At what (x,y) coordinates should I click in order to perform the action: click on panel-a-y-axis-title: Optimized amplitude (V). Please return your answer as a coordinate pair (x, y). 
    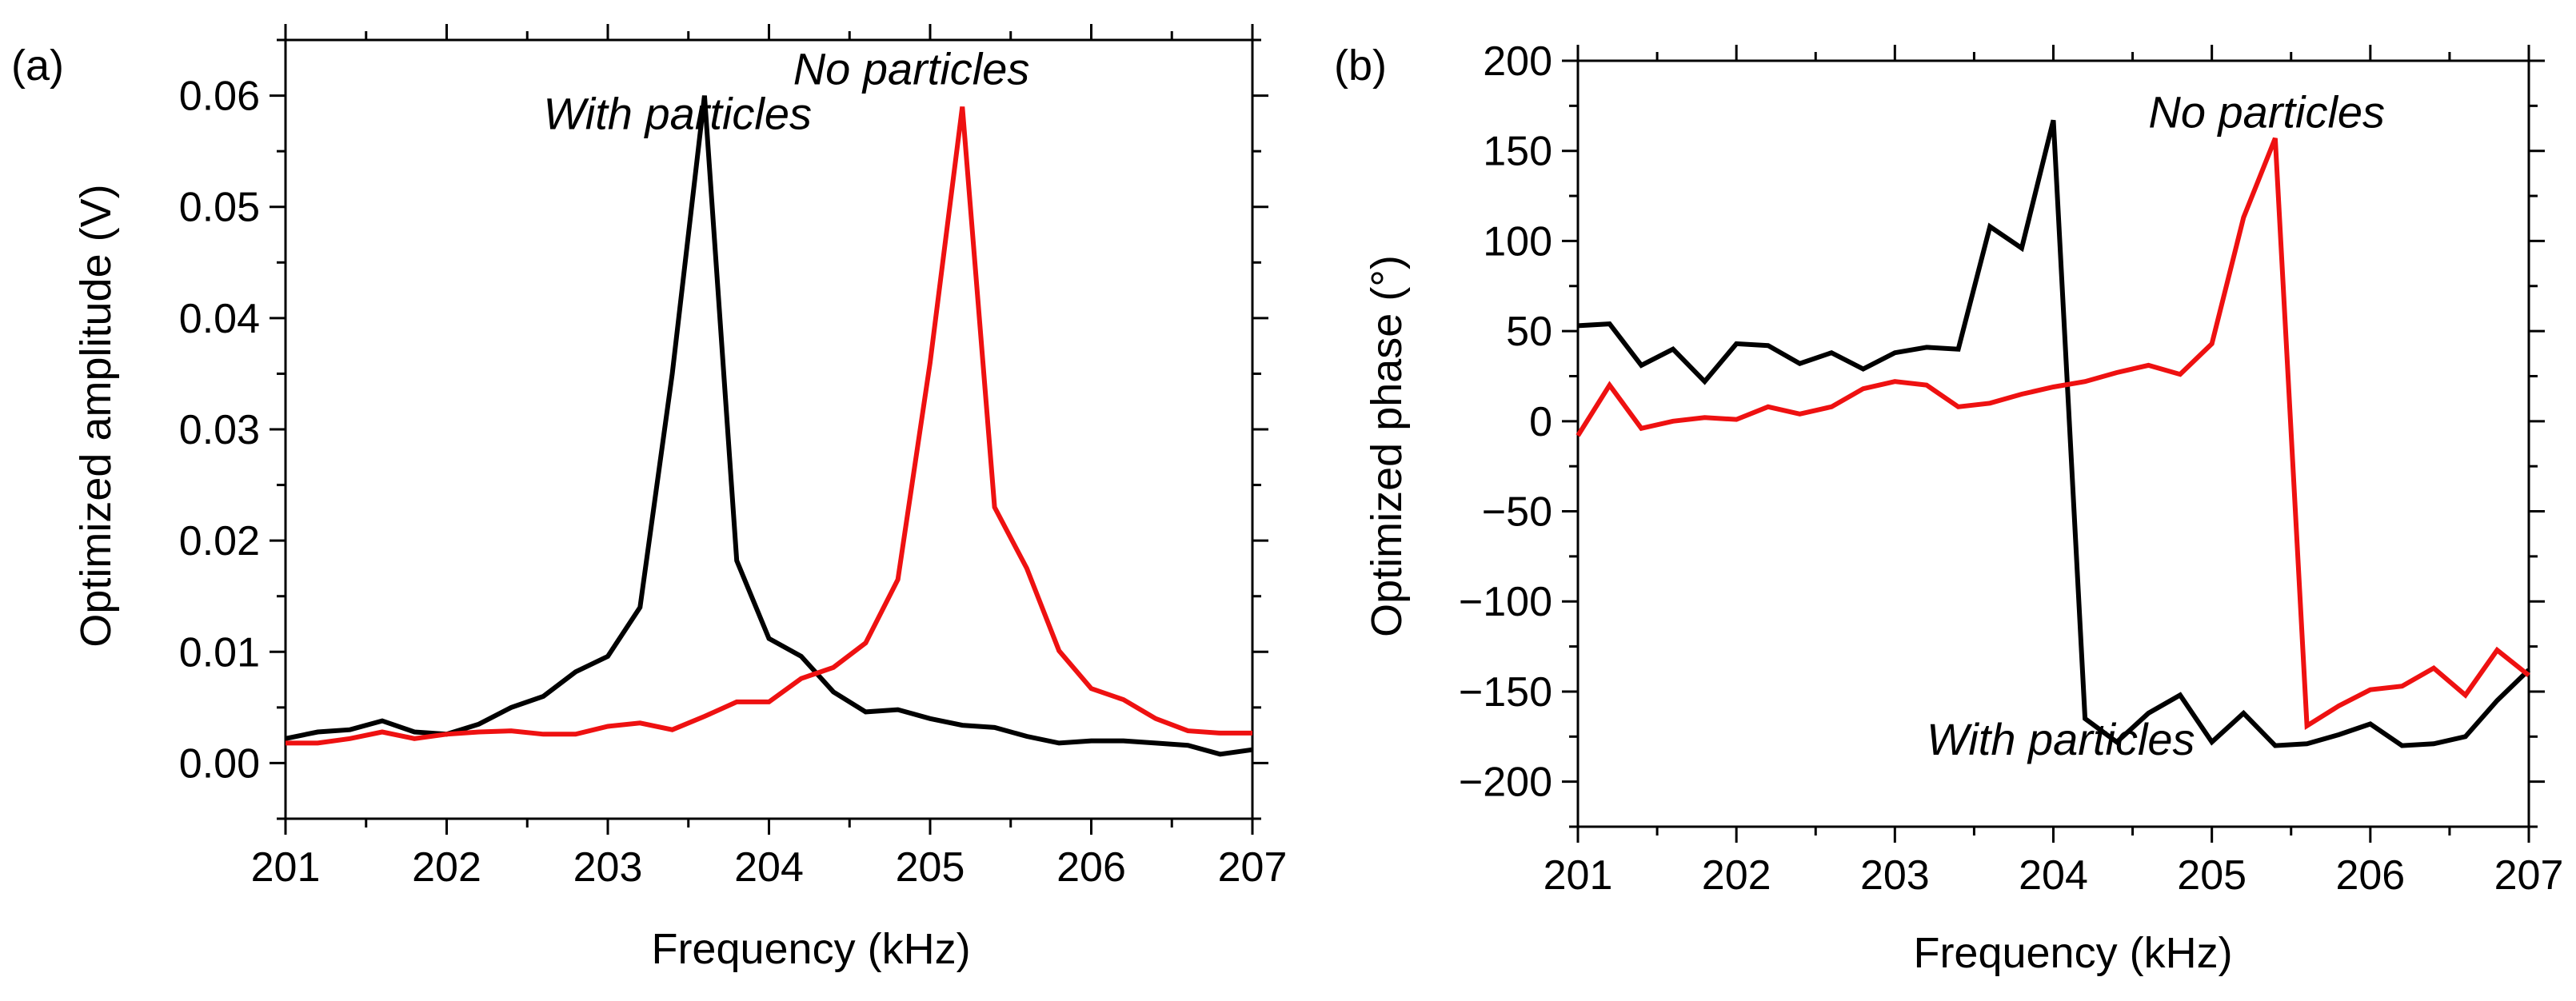
    Looking at the image, I should click on (96, 416).